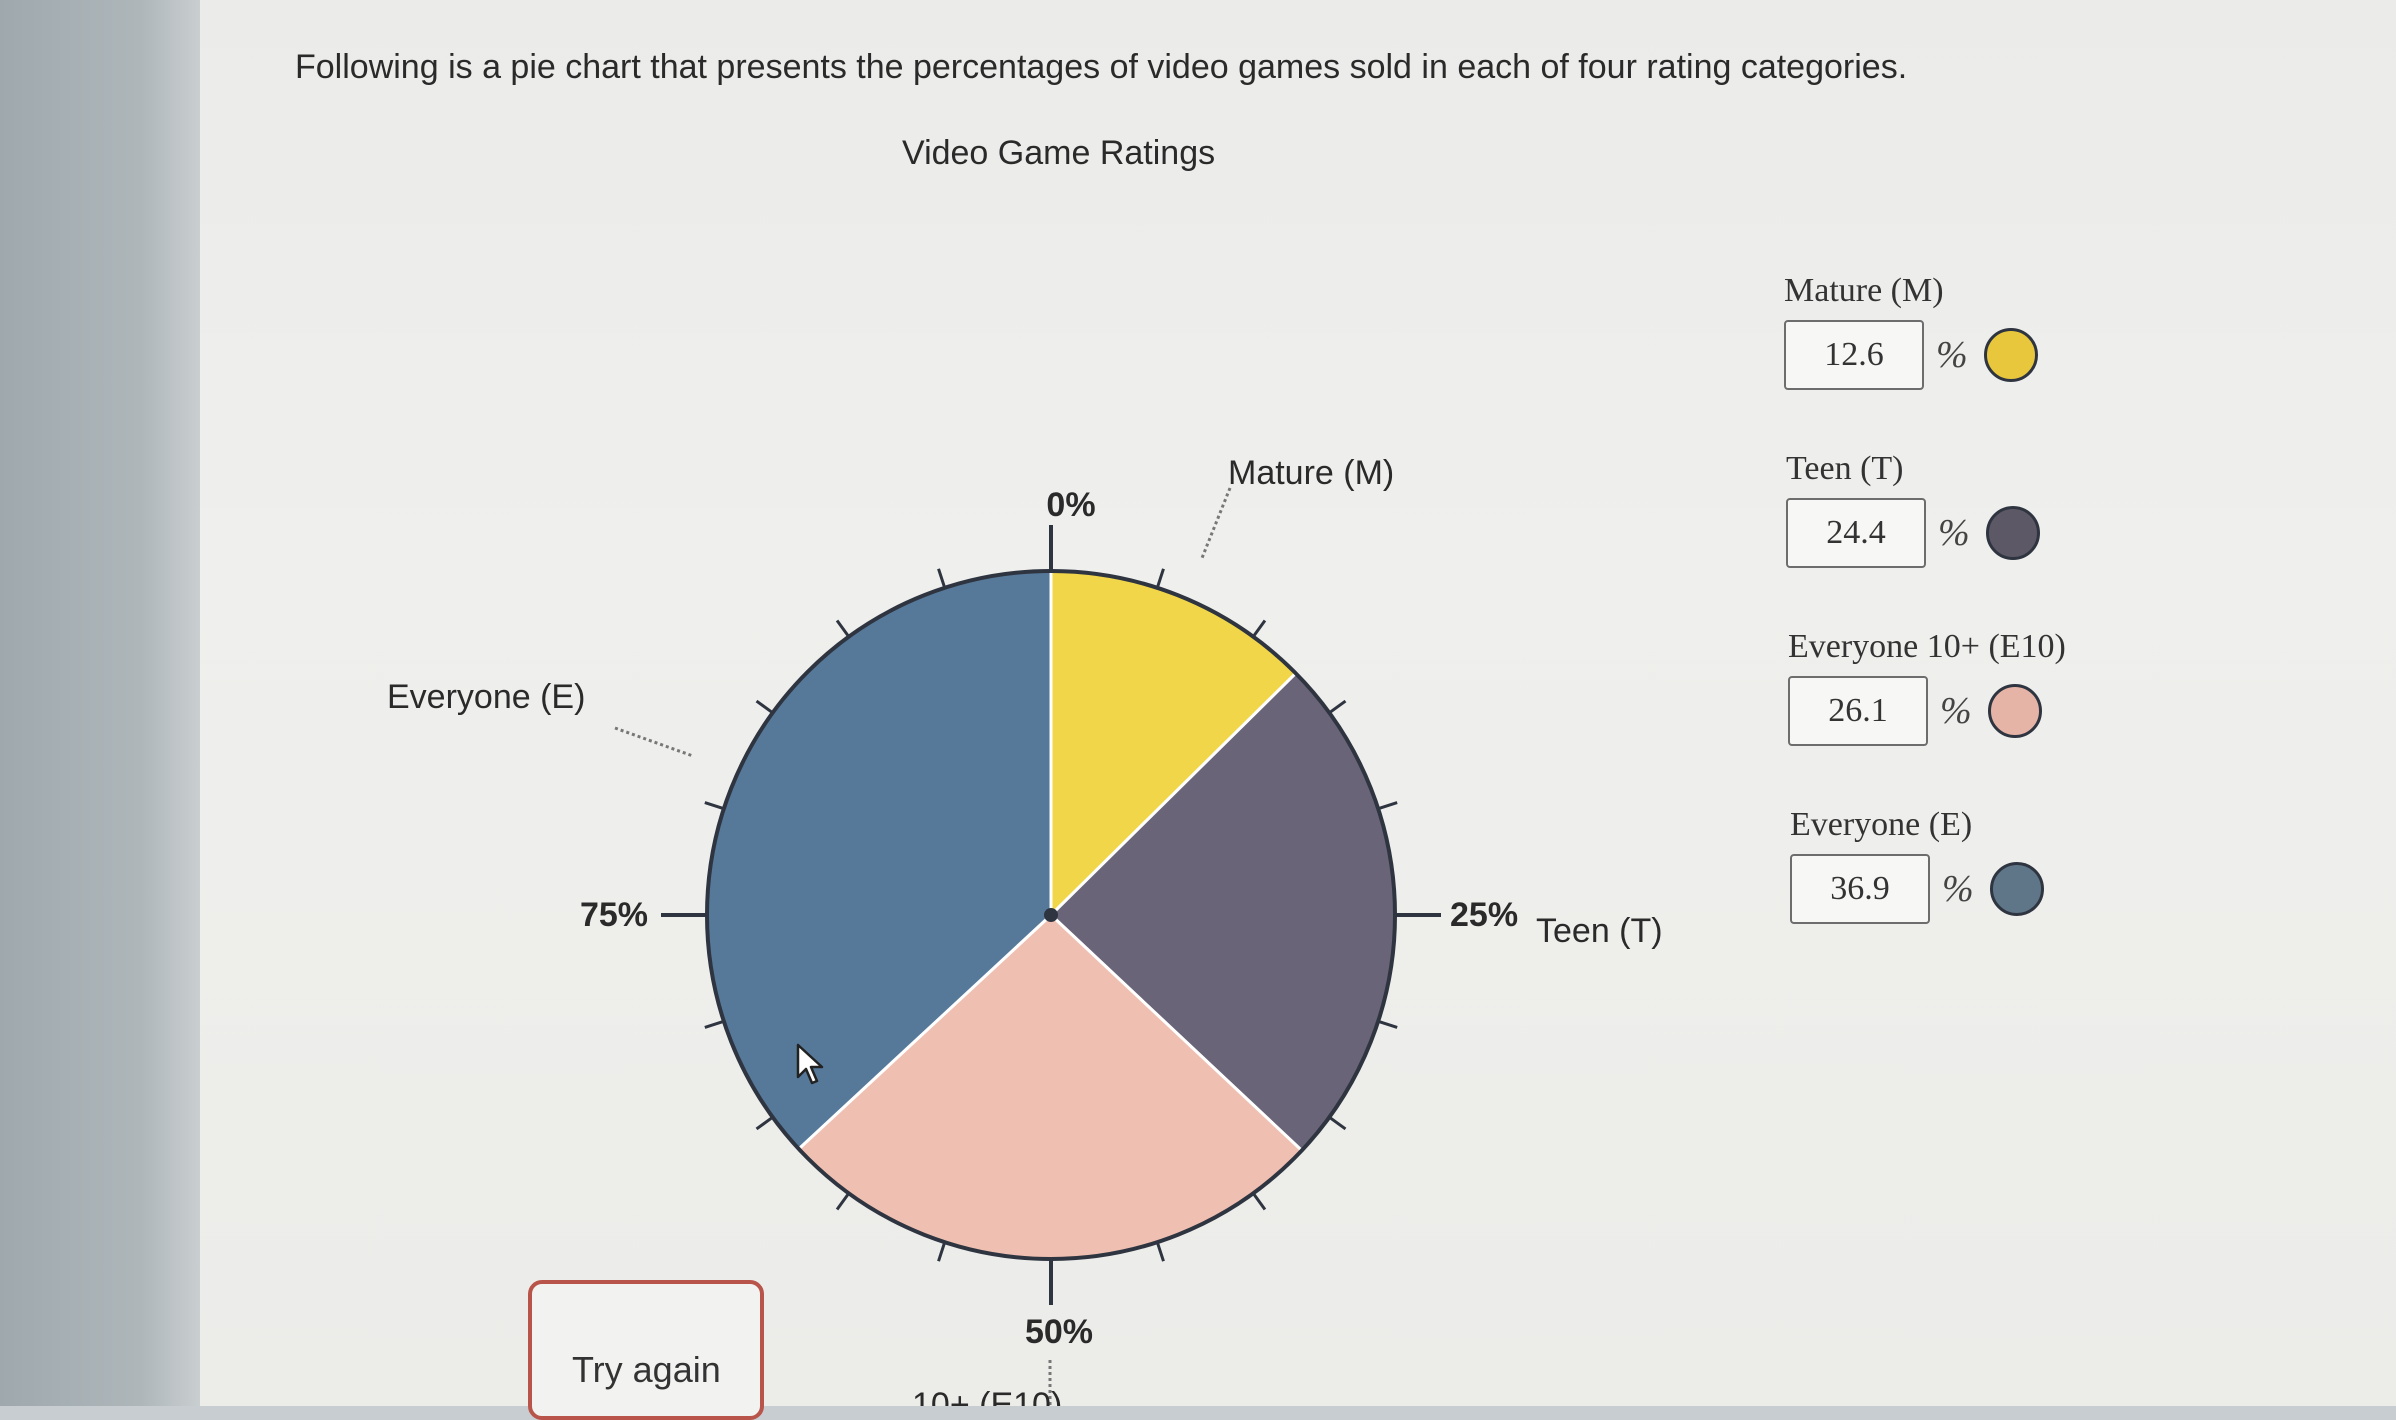 The height and width of the screenshot is (1420, 2396). Describe the element at coordinates (2011, 355) in the screenshot. I see `mature-color-swatch` at that location.